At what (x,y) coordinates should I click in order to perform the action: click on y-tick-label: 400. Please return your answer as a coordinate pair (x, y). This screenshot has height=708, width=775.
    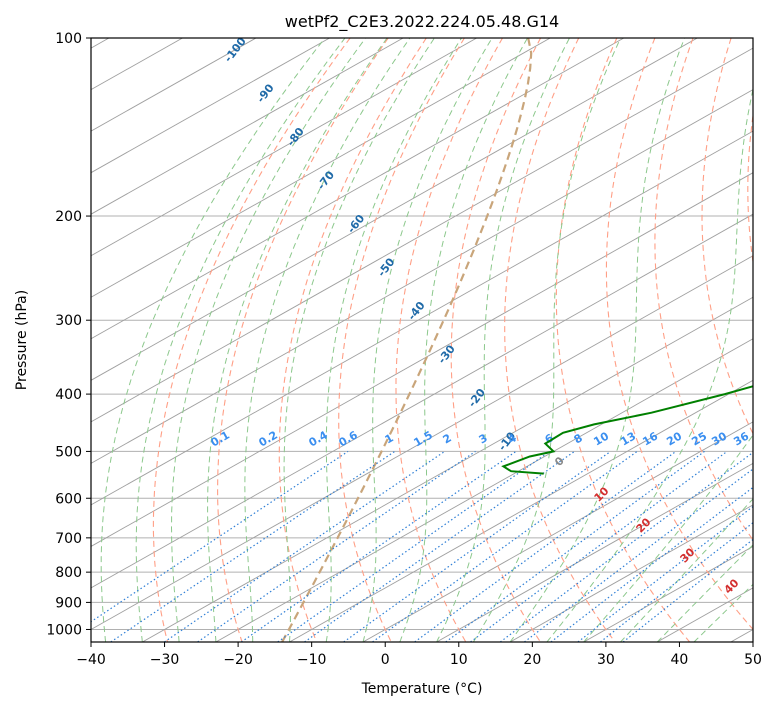
    Looking at the image, I should click on (68, 395).